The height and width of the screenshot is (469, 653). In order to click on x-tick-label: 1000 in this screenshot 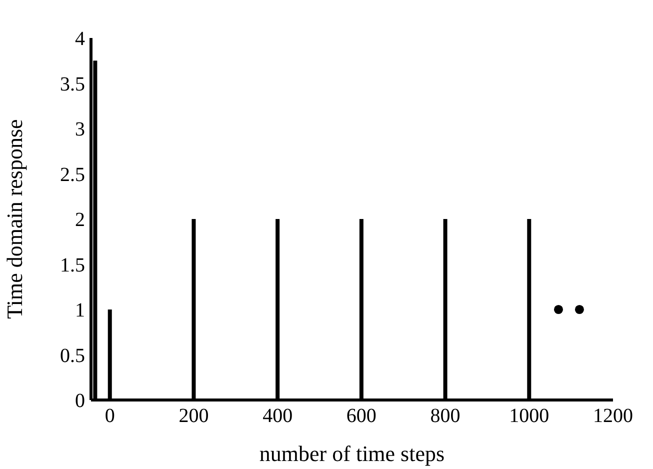, I will do `click(529, 416)`.